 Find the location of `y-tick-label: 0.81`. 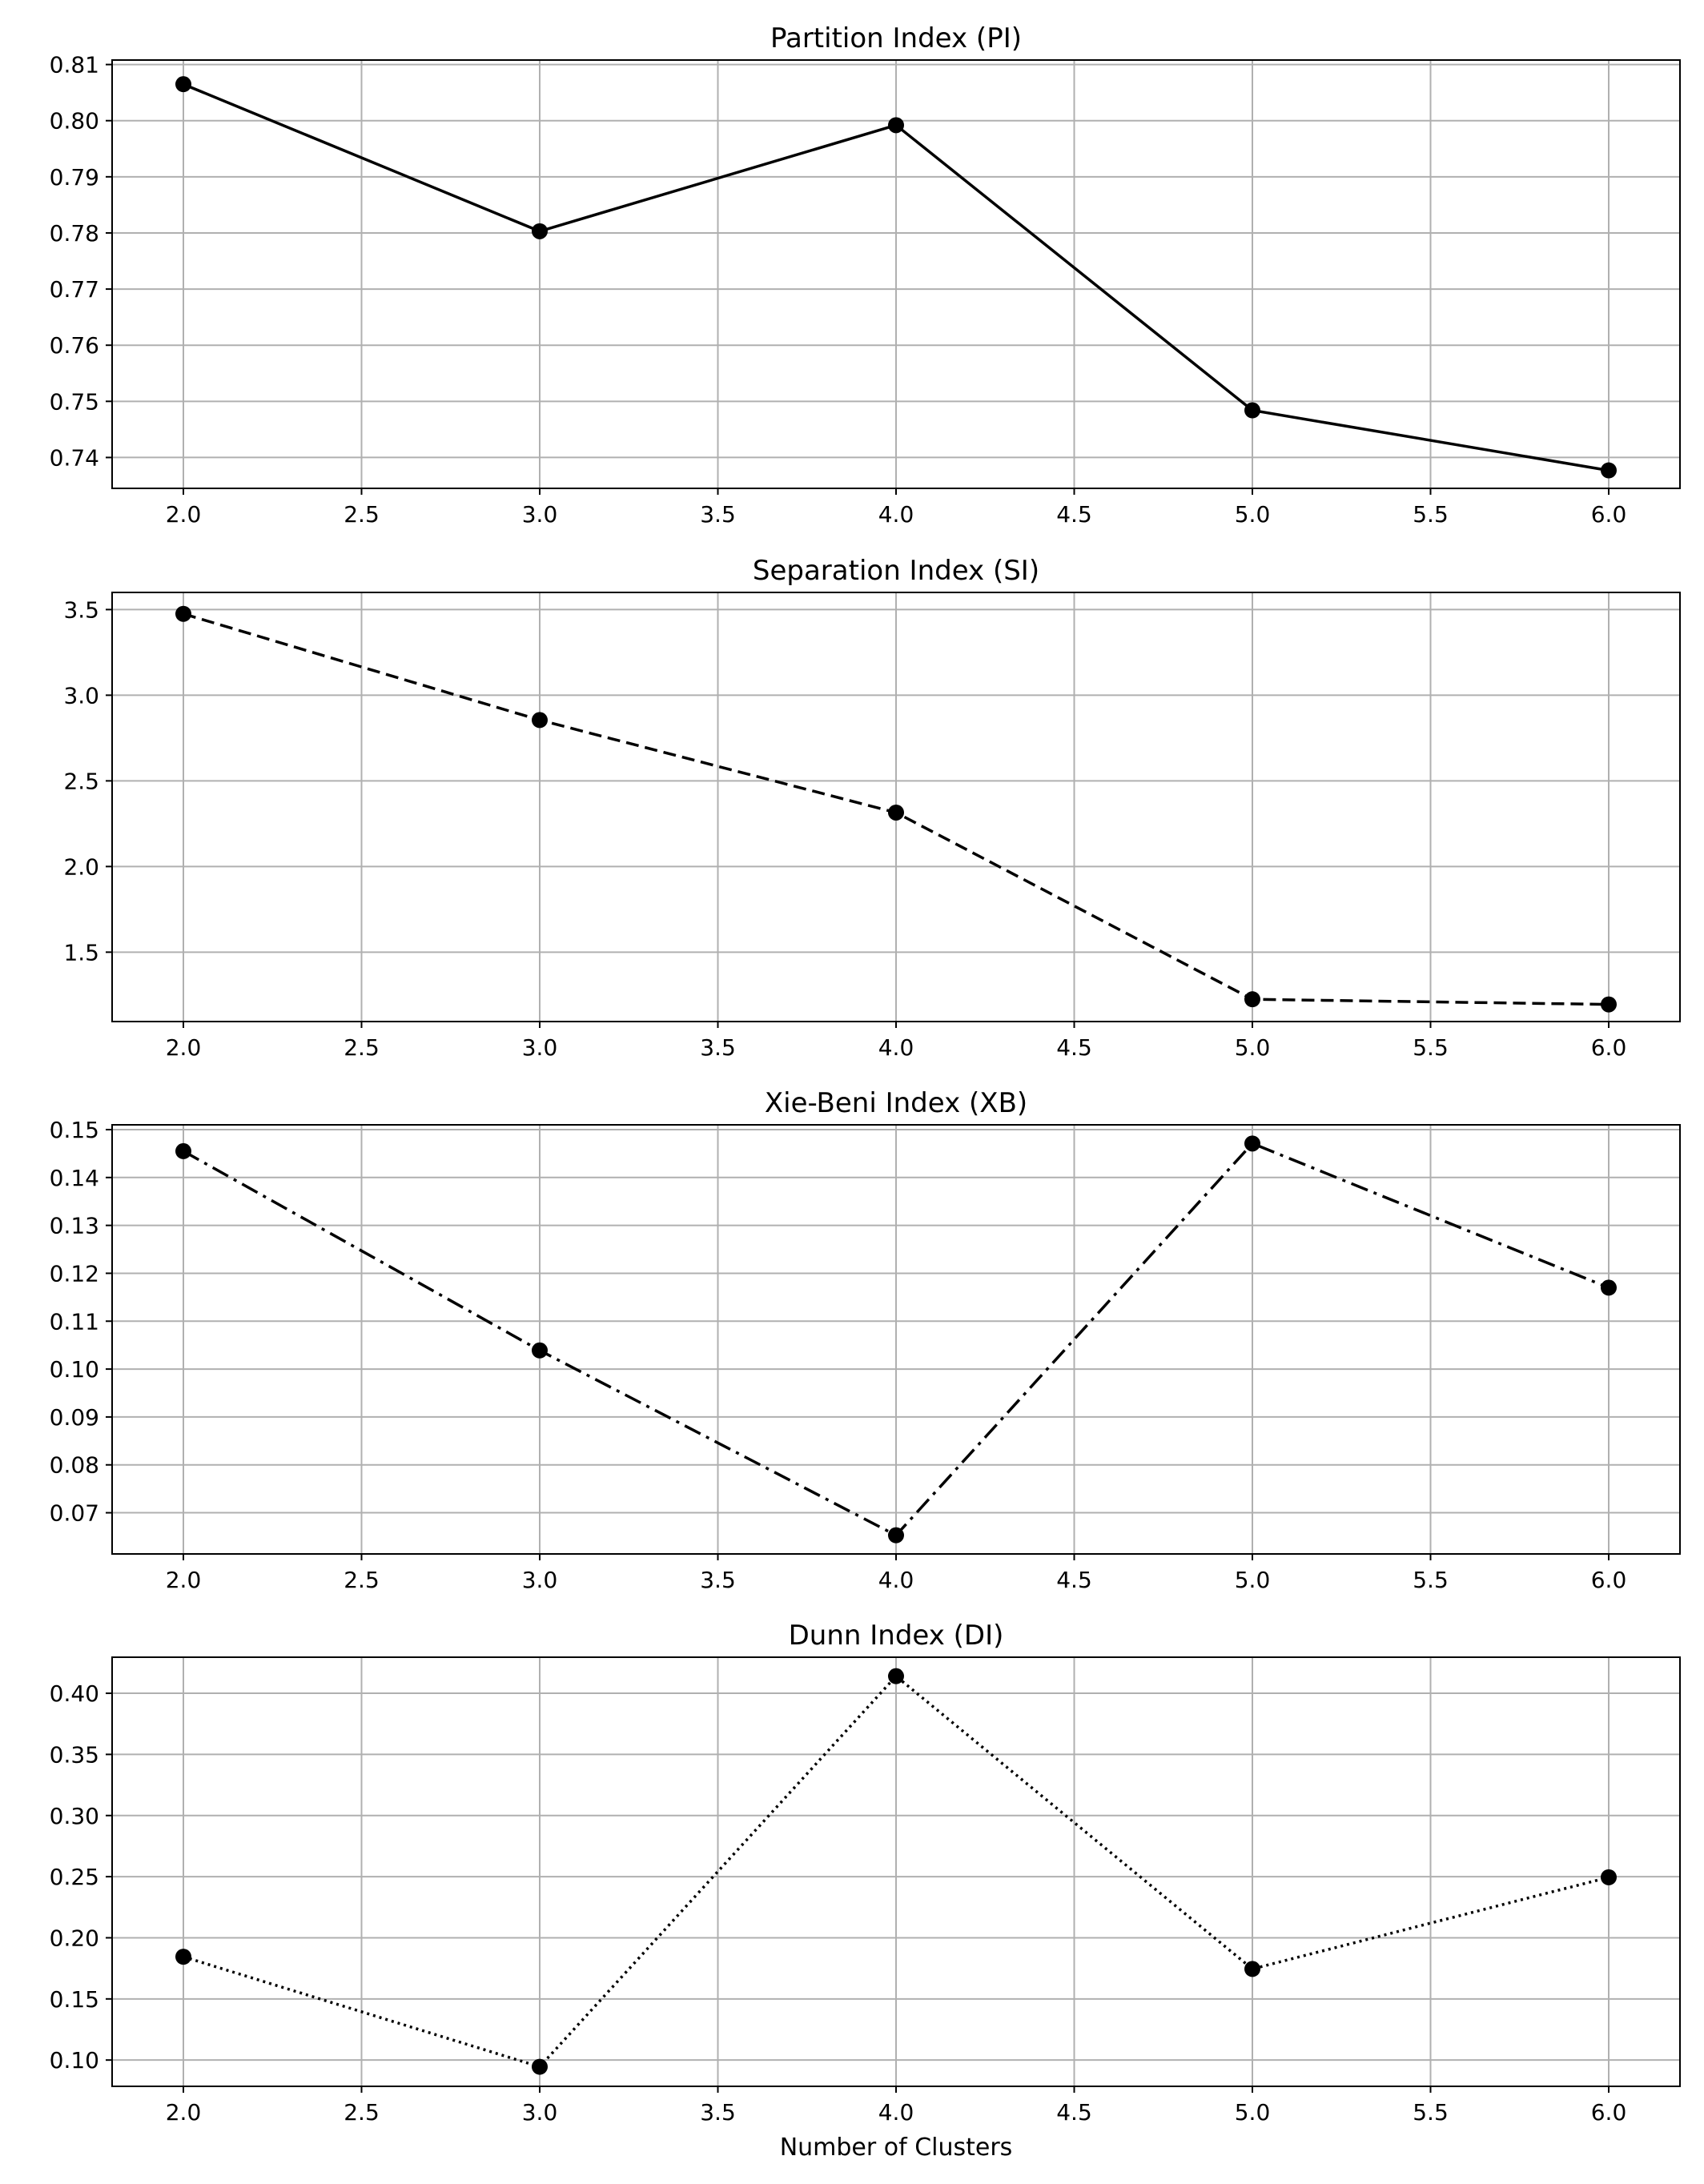

y-tick-label: 0.81 is located at coordinates (74, 65).